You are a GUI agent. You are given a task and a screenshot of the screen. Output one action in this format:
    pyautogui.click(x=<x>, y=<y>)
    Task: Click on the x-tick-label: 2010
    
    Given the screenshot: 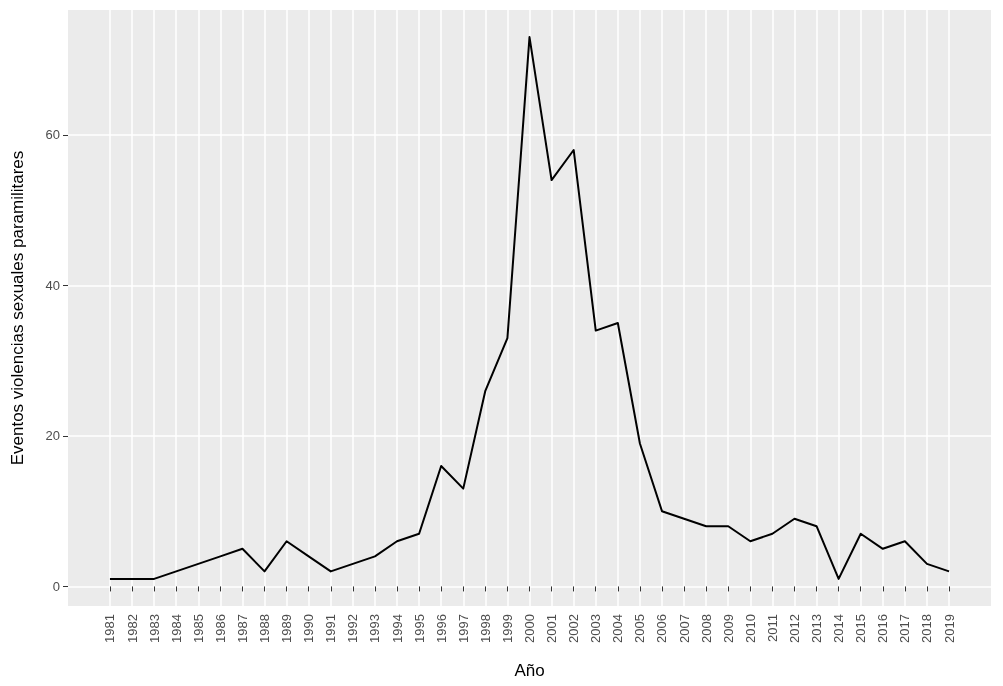 What is the action you would take?
    pyautogui.click(x=750, y=628)
    